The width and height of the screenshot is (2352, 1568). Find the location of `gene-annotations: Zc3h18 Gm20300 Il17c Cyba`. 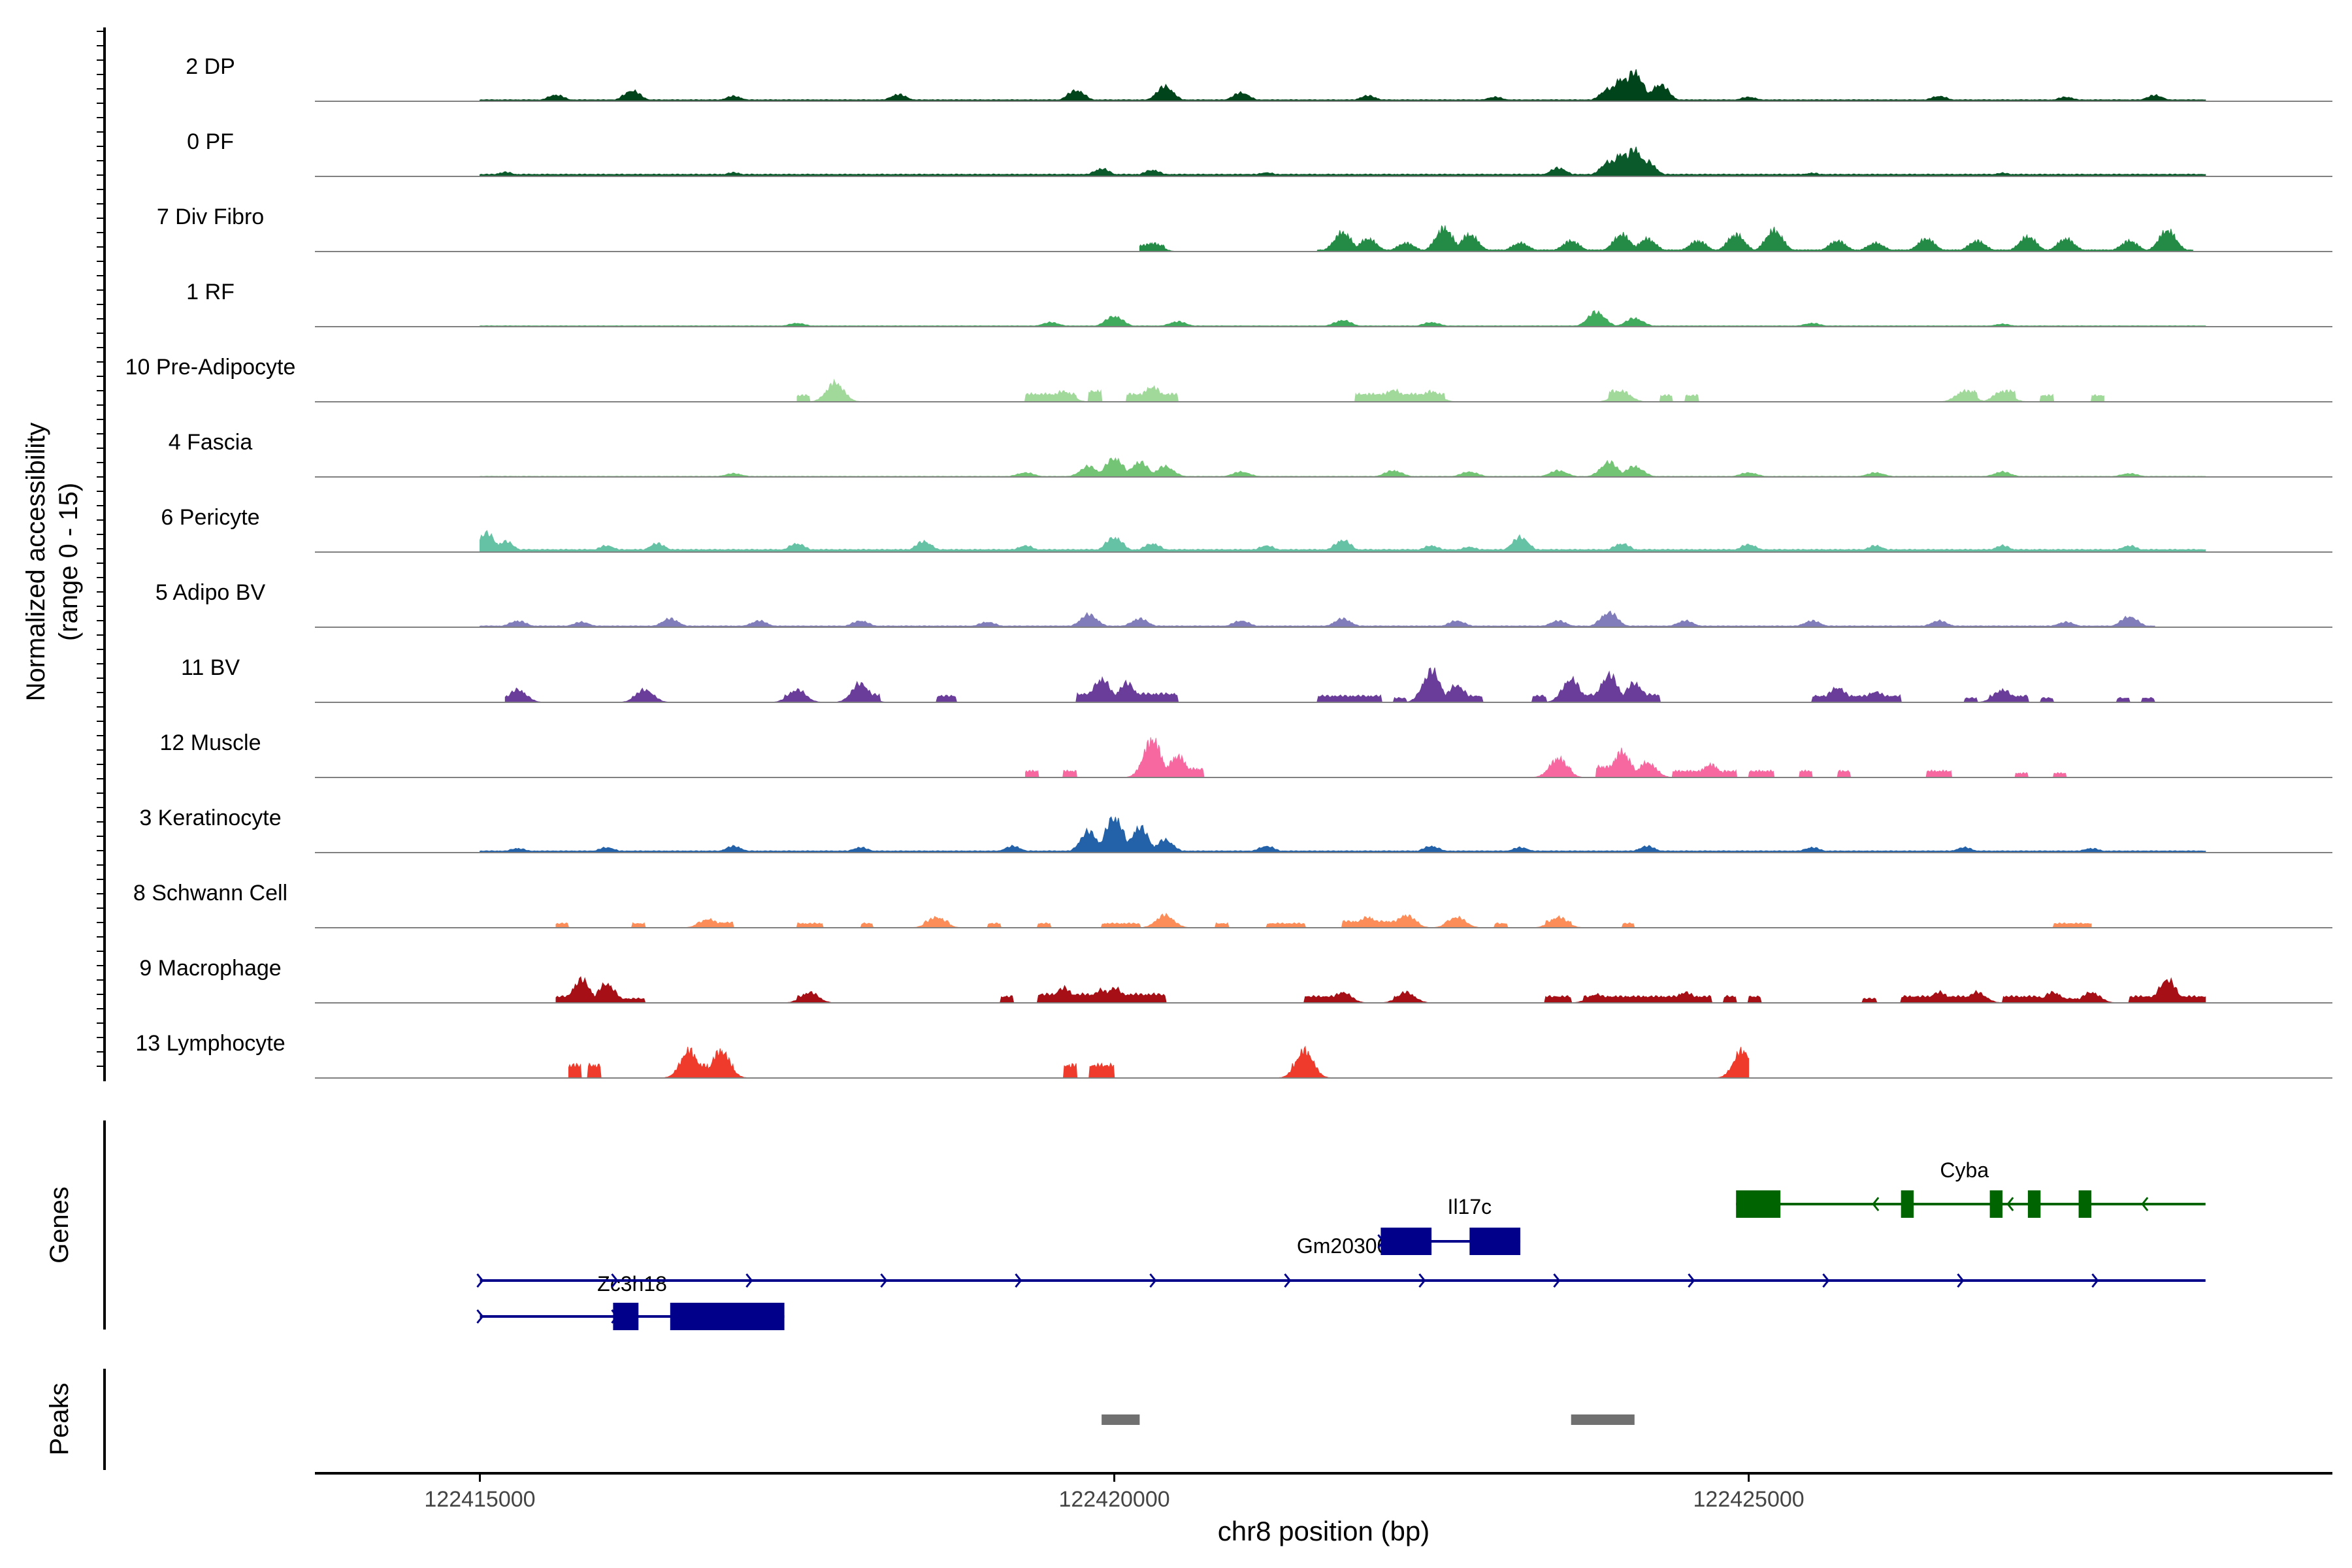

gene-annotations: Zc3h18 Gm20300 Il17c Cyba is located at coordinates (1341, 1244).